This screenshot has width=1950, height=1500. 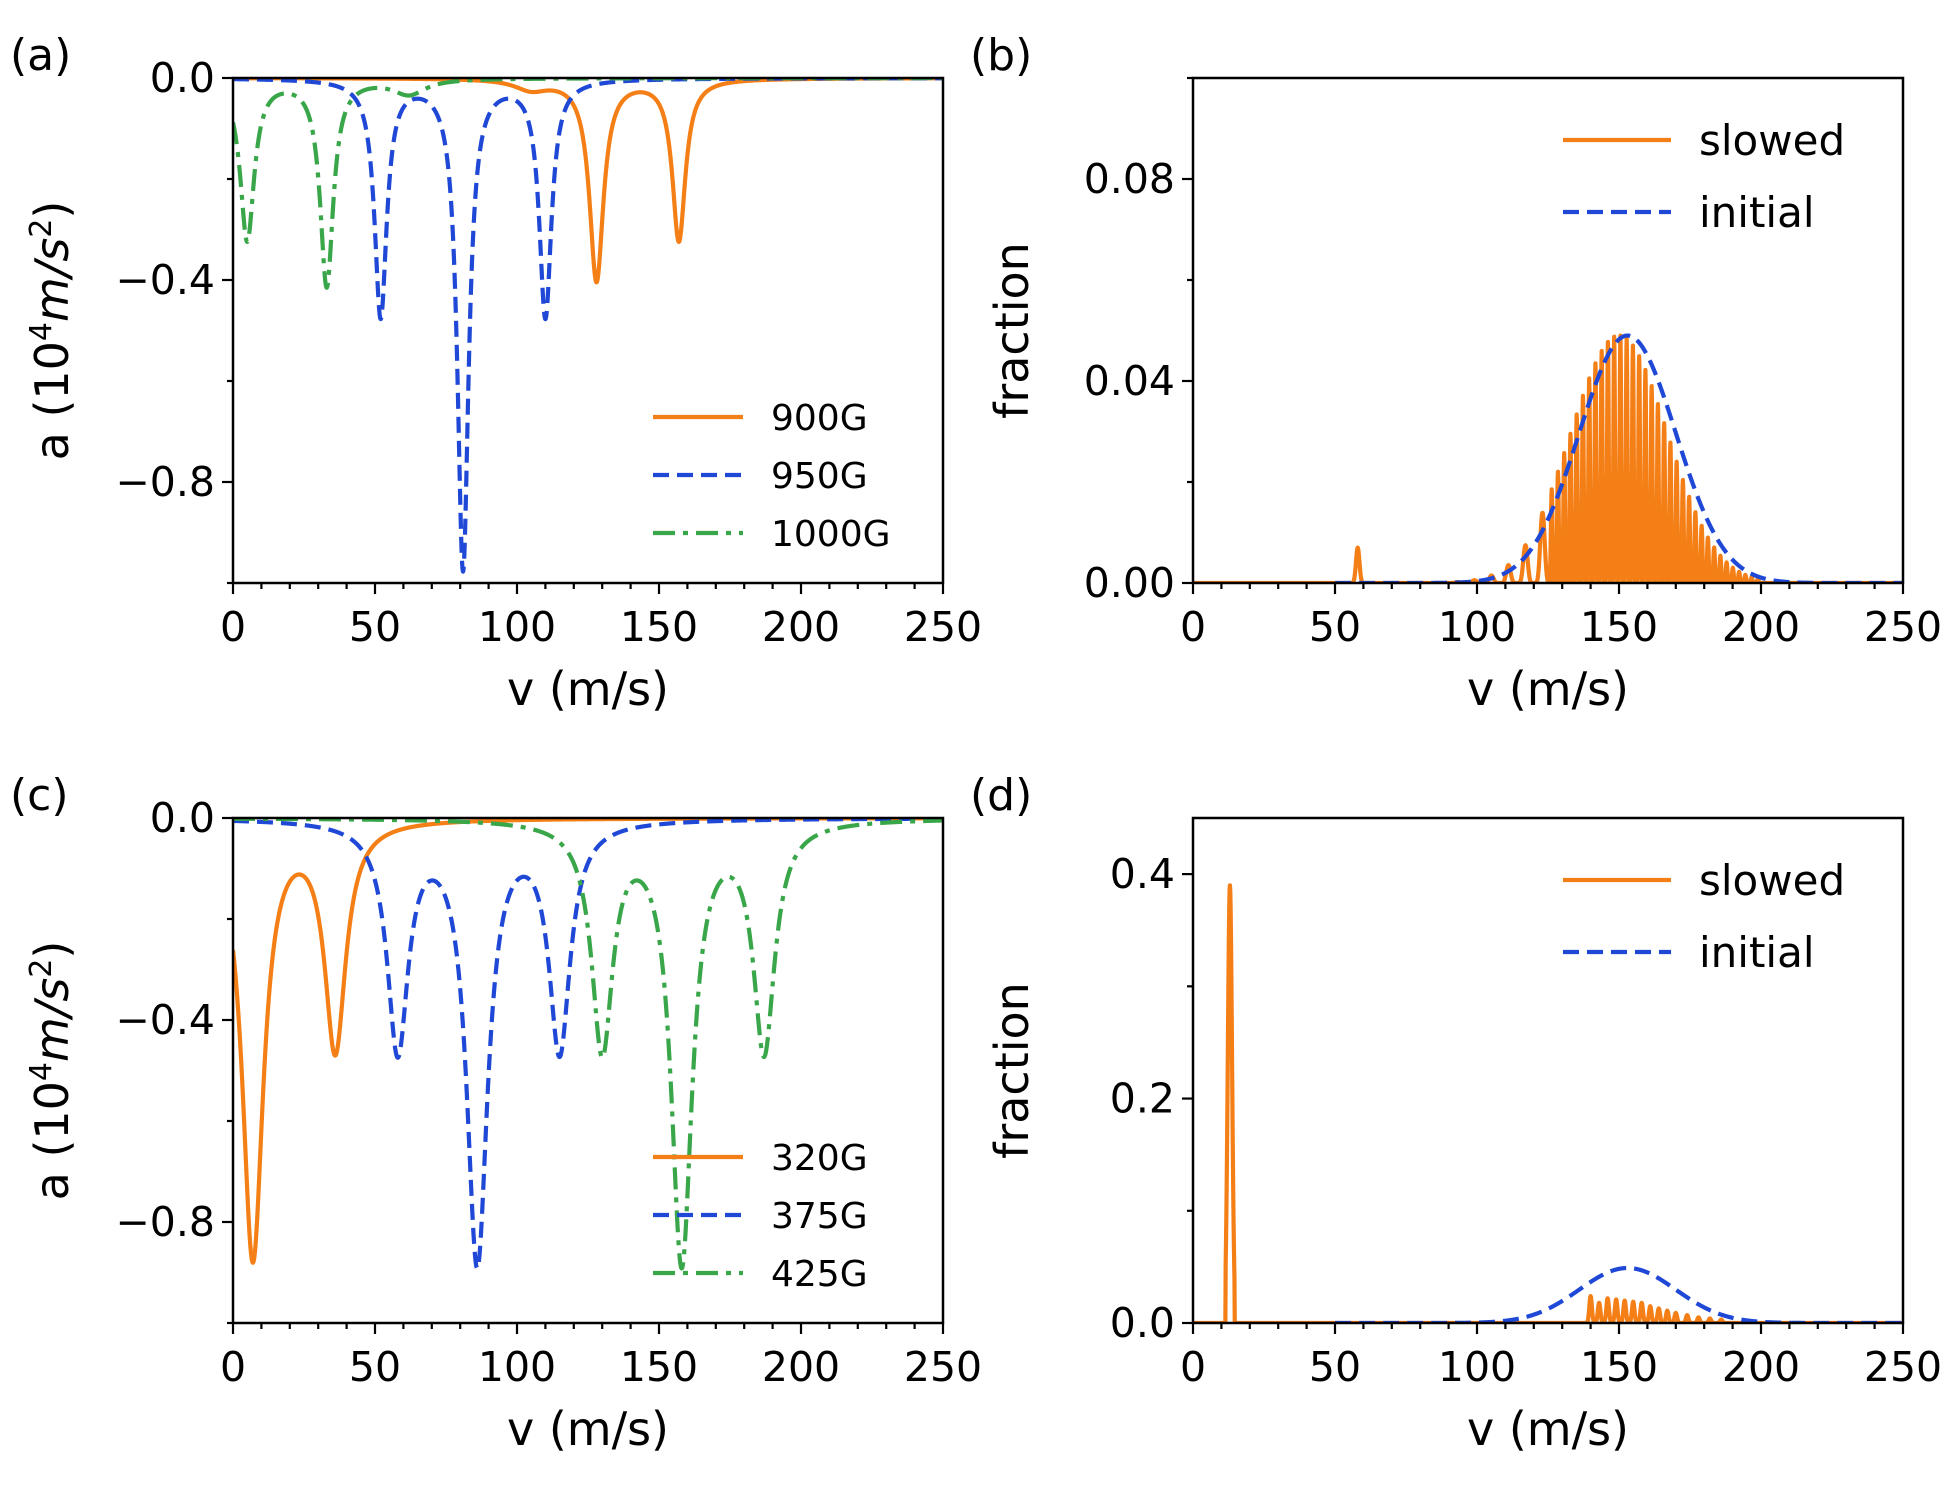 I want to click on y-tick-label: 0.4, so click(x=1142, y=874).